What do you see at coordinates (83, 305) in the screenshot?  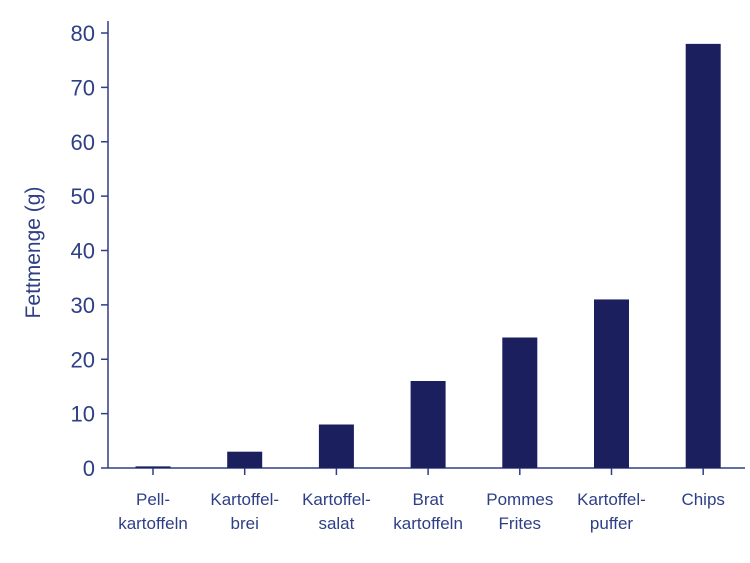 I see `y-tick-label: 30` at bounding box center [83, 305].